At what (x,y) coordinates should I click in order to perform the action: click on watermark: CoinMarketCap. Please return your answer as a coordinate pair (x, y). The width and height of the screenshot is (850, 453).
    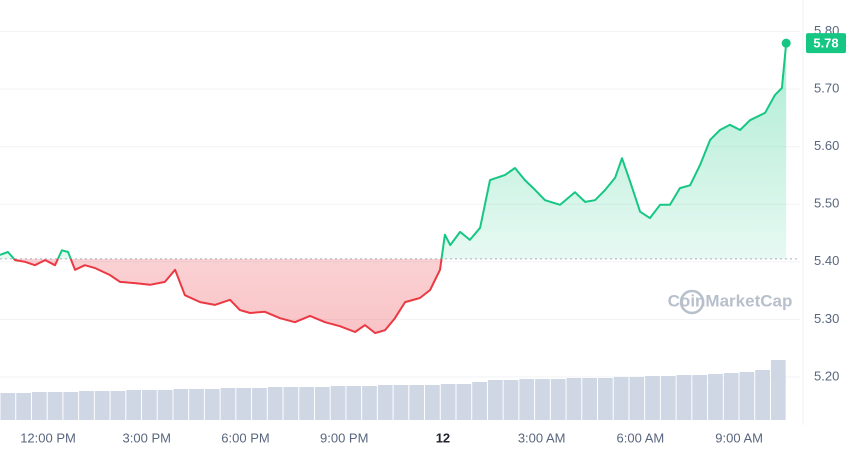
    Looking at the image, I should click on (730, 300).